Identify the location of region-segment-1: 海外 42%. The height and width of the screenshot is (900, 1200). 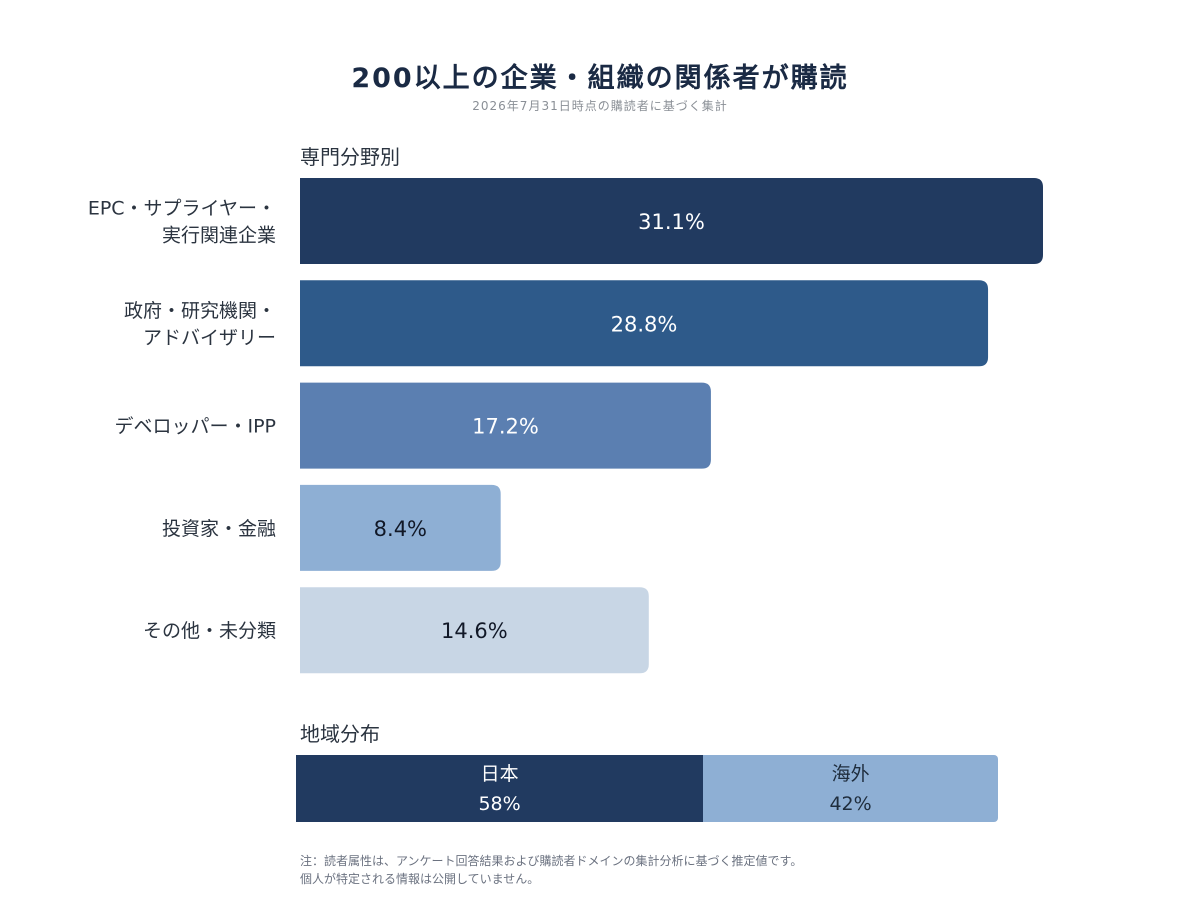
(850, 788).